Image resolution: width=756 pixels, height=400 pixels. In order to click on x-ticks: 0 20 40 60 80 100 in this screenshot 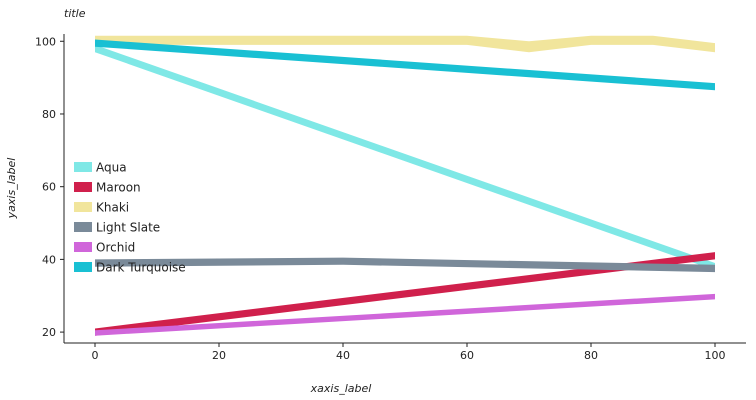, I will do `click(409, 352)`.